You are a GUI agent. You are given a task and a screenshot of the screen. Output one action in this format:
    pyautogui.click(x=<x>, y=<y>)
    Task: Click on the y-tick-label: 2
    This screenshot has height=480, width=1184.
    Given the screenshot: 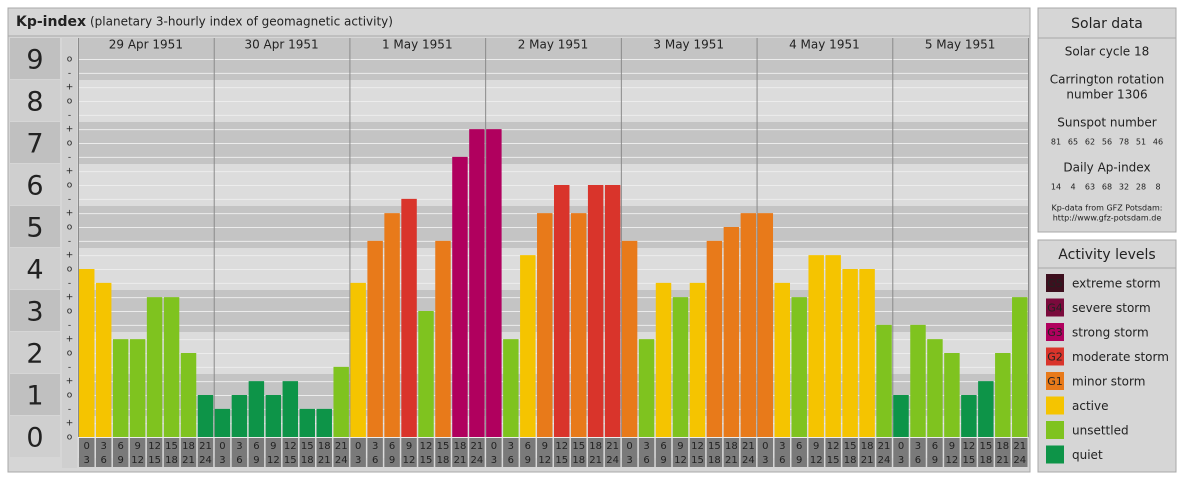 What is the action you would take?
    pyautogui.click(x=34, y=354)
    